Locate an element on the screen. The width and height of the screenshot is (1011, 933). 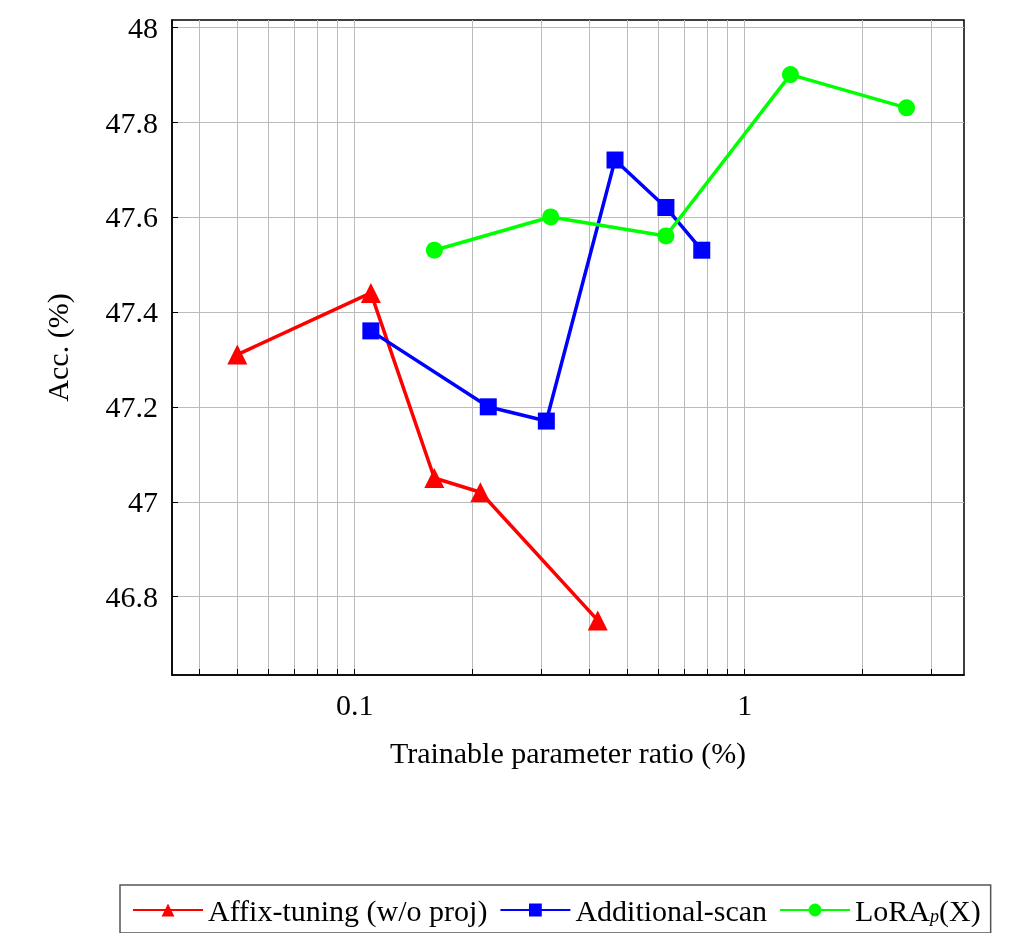
y-tick-label: 47.2 is located at coordinates (131, 407).